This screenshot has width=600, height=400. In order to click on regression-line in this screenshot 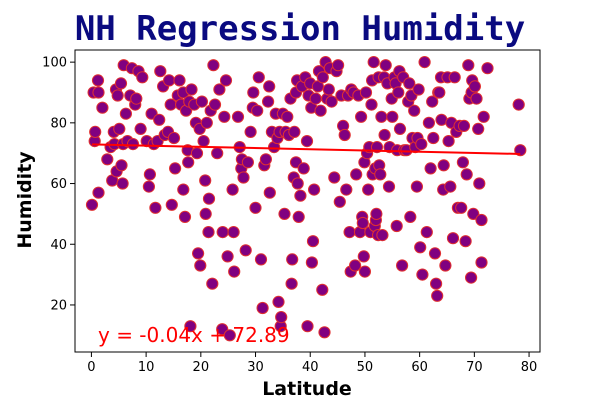, I will do `click(306, 149)`.